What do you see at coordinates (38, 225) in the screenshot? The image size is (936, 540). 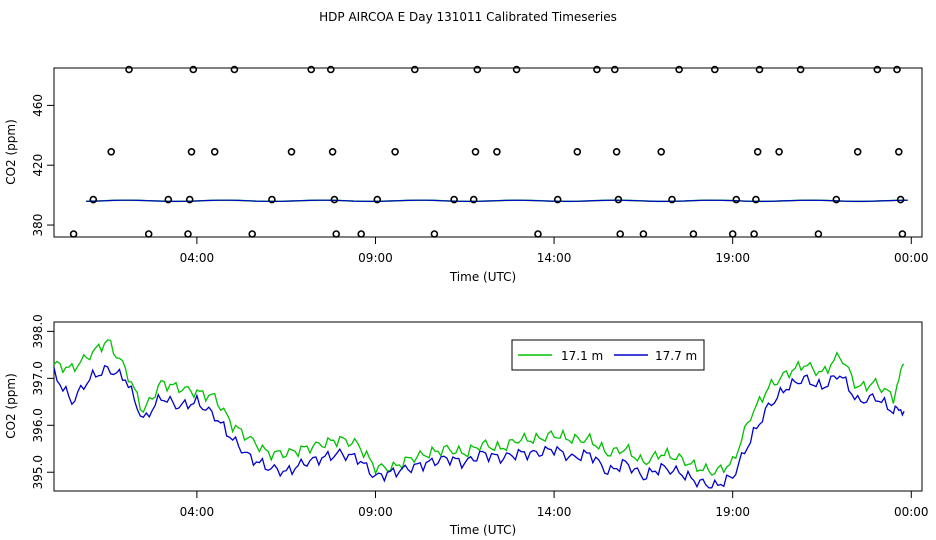 I see `y-tick-label: 380` at bounding box center [38, 225].